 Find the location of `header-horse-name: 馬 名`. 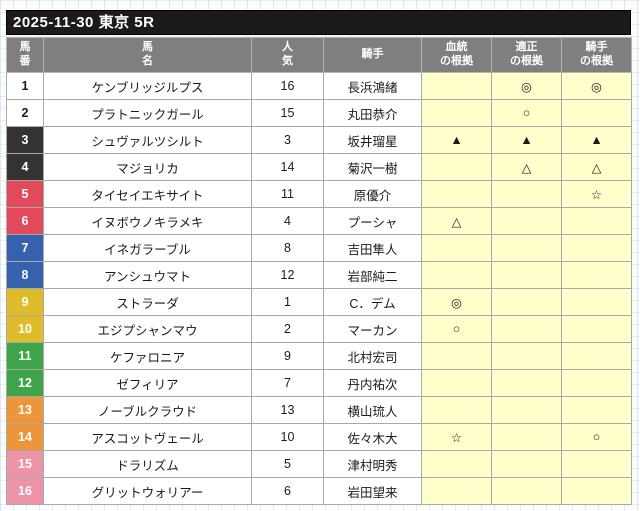

header-horse-name: 馬 名 is located at coordinates (147, 55).